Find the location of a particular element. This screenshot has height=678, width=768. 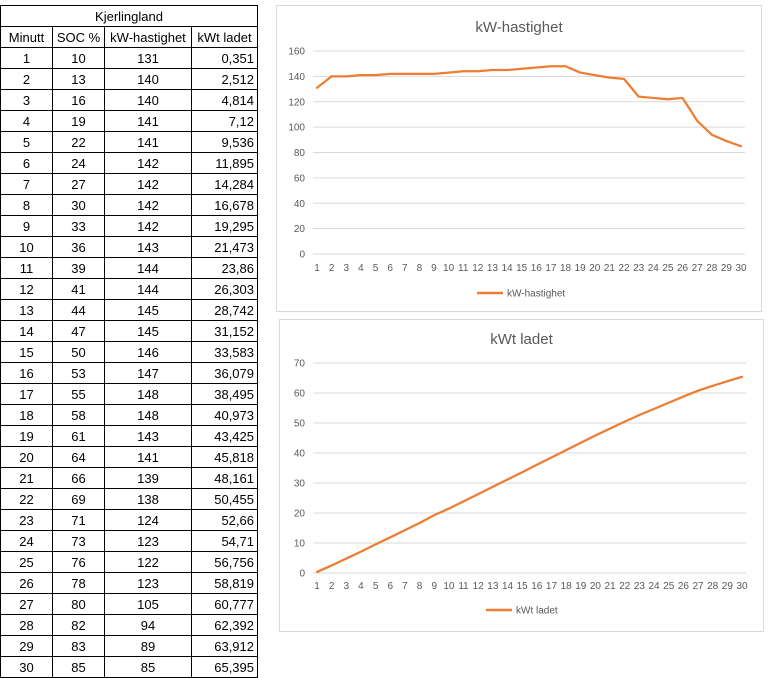

table-row: 15 50 146 33,583 is located at coordinates (129, 352).